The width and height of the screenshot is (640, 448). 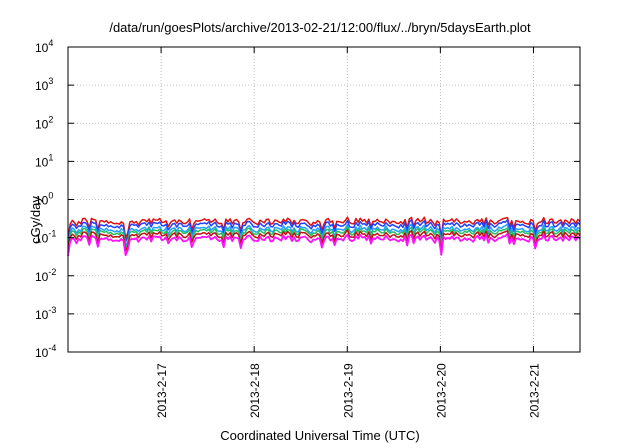 What do you see at coordinates (45, 313) in the screenshot?
I see `y-tick-label: 10⁻³` at bounding box center [45, 313].